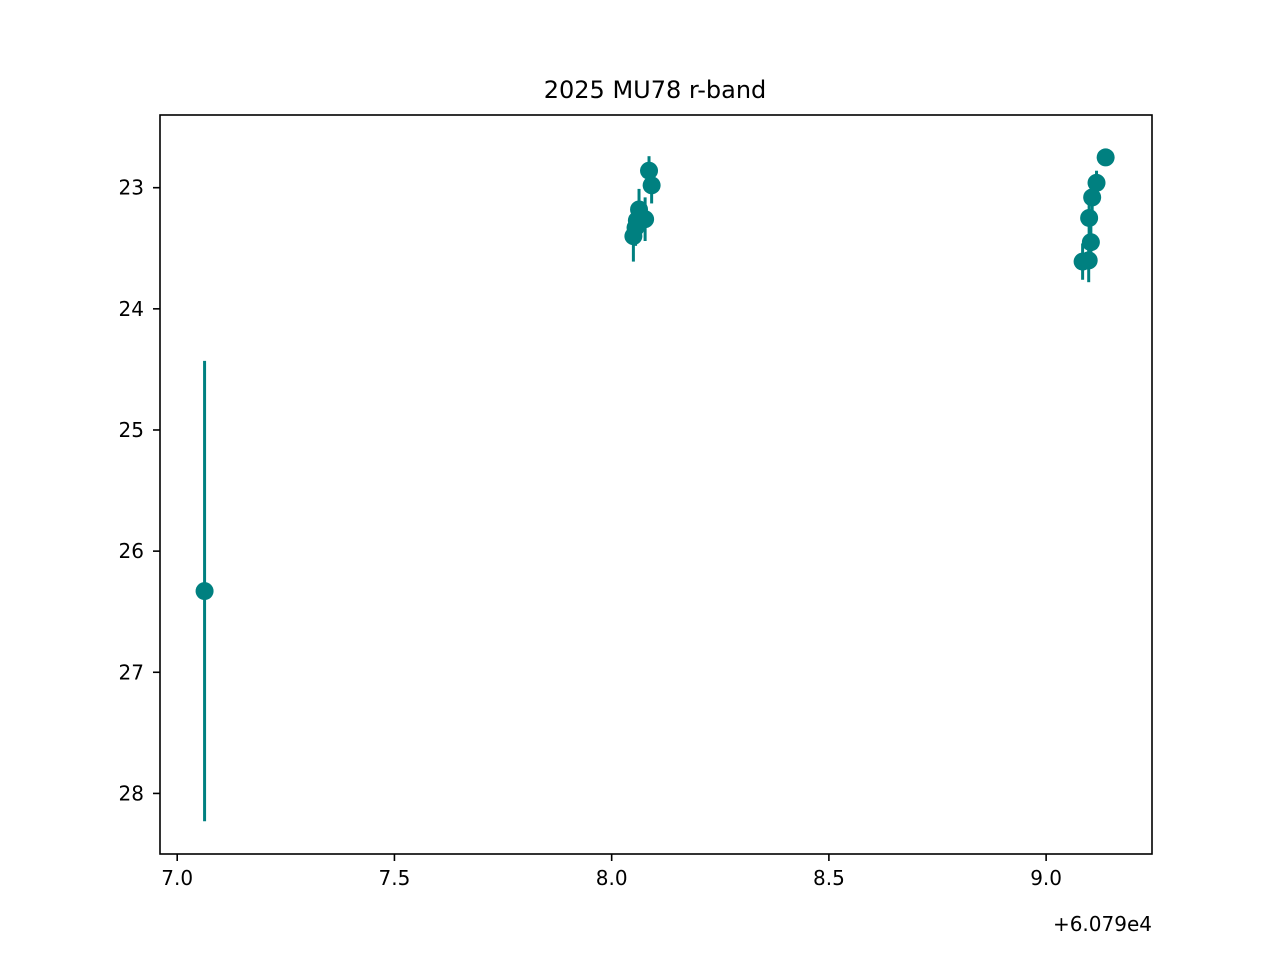  What do you see at coordinates (1102, 924) in the screenshot?
I see `x-offset-label: +6.079e4` at bounding box center [1102, 924].